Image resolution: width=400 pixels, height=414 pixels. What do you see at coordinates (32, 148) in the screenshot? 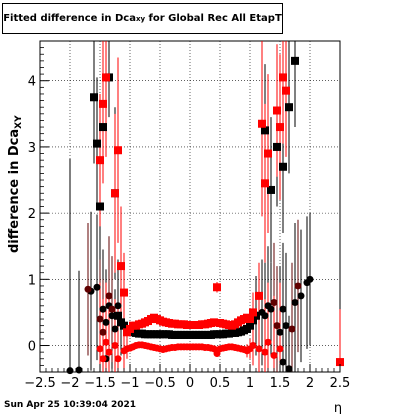
I see `y-tick-label: 3` at bounding box center [32, 148].